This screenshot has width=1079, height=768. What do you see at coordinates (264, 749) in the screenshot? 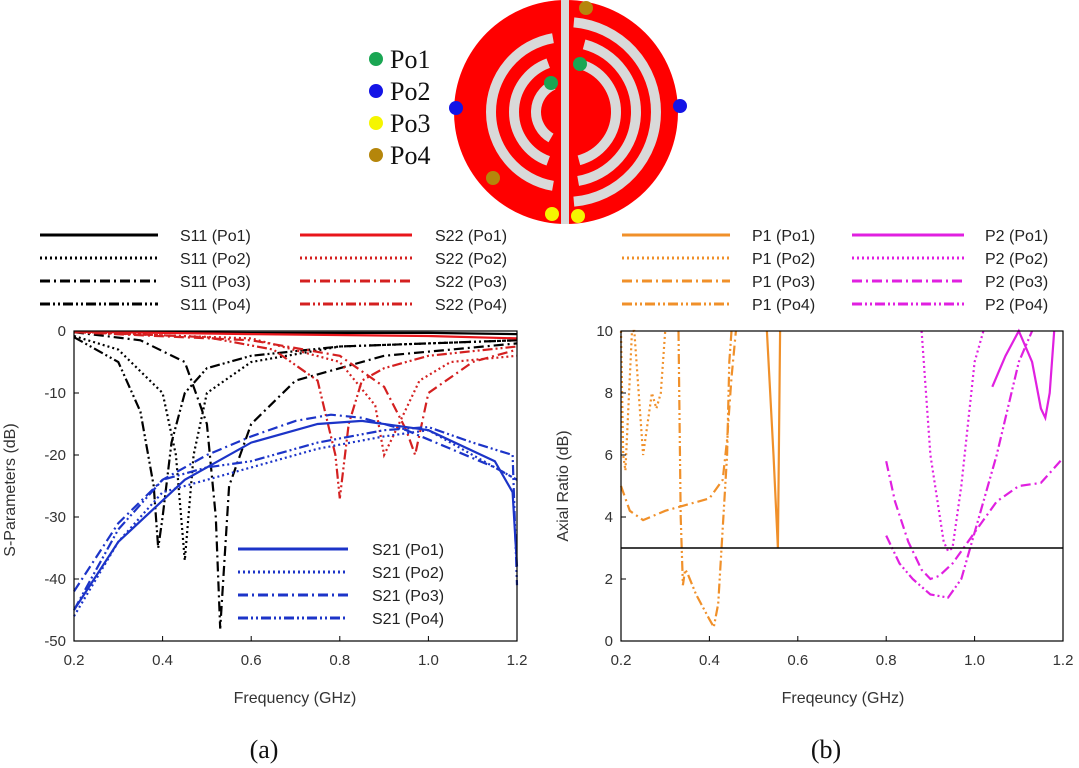
I see `caption-a: (a)` at bounding box center [264, 749].